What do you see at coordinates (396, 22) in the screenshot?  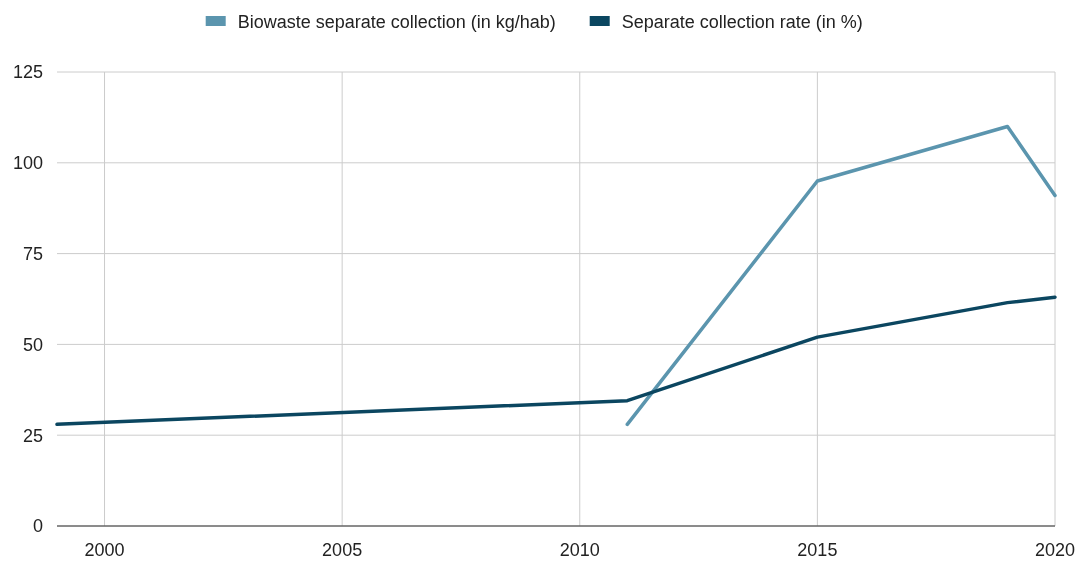 I see `legend-label: Biowaste separate collection (in kg/hab)` at bounding box center [396, 22].